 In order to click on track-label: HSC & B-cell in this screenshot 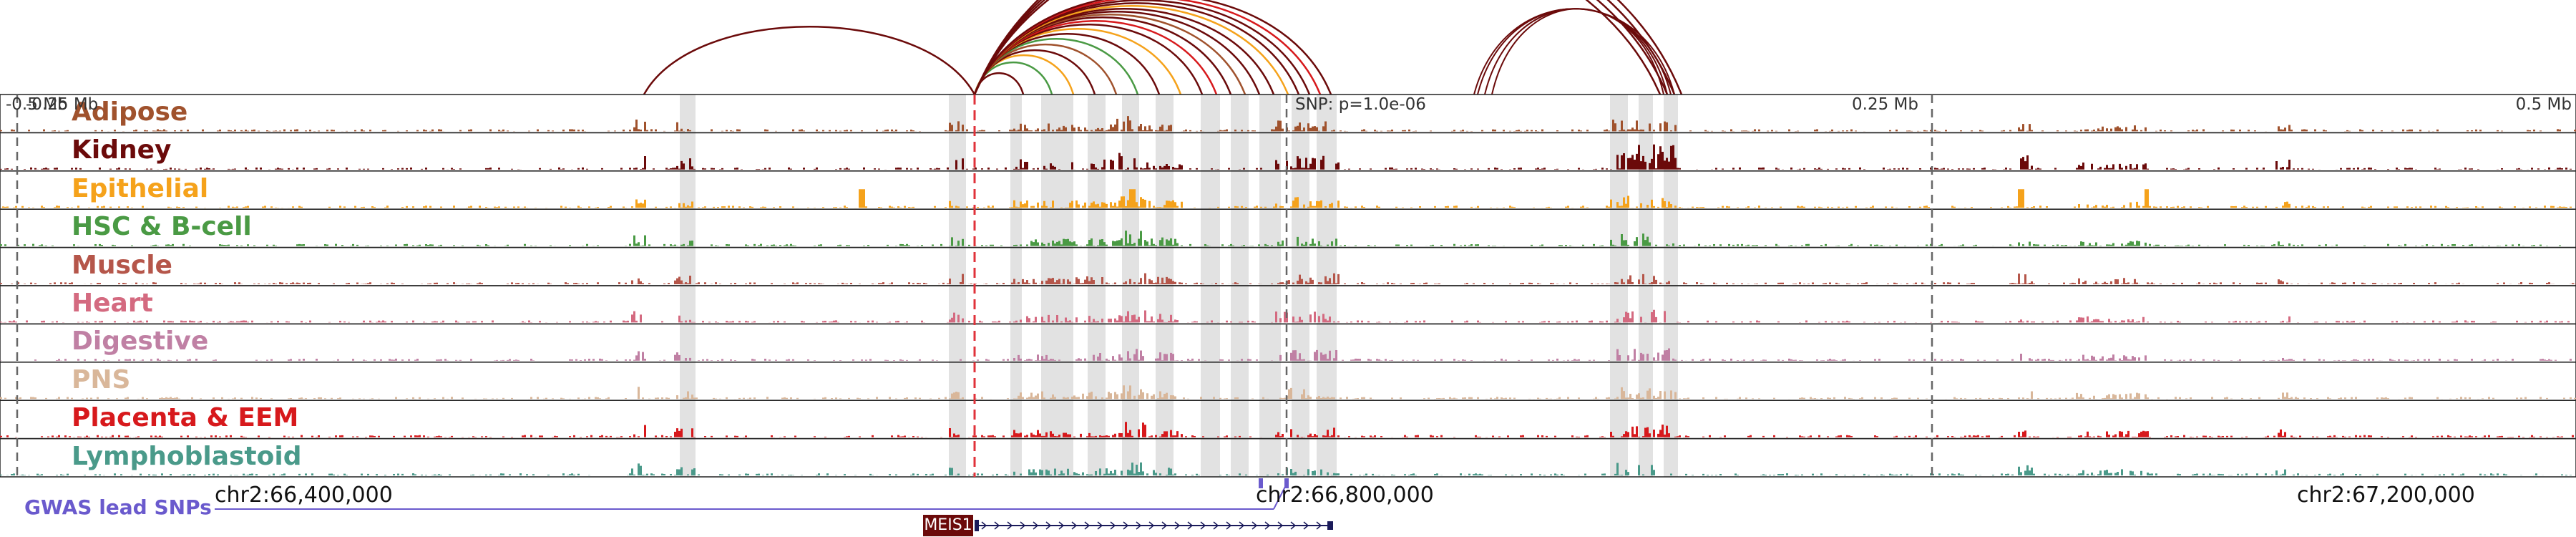, I will do `click(162, 227)`.